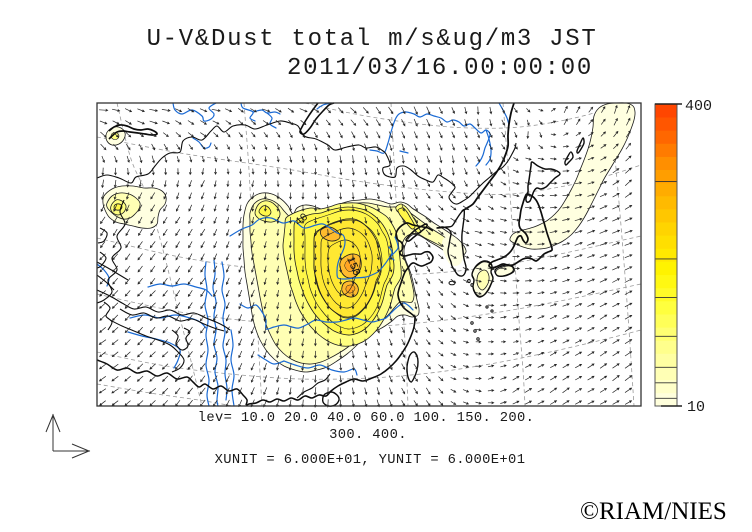  Describe the element at coordinates (366, 418) in the screenshot. I see `svg-text:lev= 10.0 20.0 40.0 60.0 100.: lev= 10.0 20.0 40.0 60.0 100. 150. 200.` at that location.